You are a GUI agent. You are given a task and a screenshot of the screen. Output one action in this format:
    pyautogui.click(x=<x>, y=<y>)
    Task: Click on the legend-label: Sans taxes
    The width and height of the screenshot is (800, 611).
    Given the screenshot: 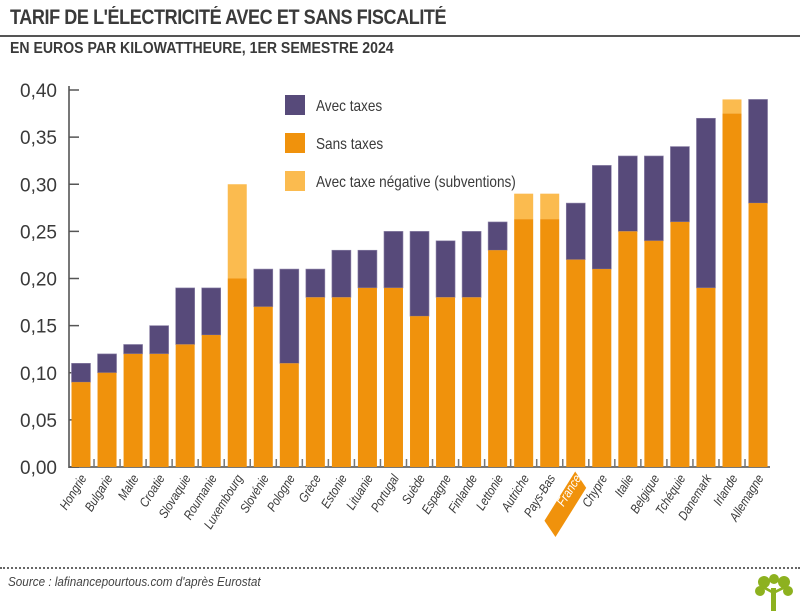 What is the action you would take?
    pyautogui.click(x=349, y=144)
    